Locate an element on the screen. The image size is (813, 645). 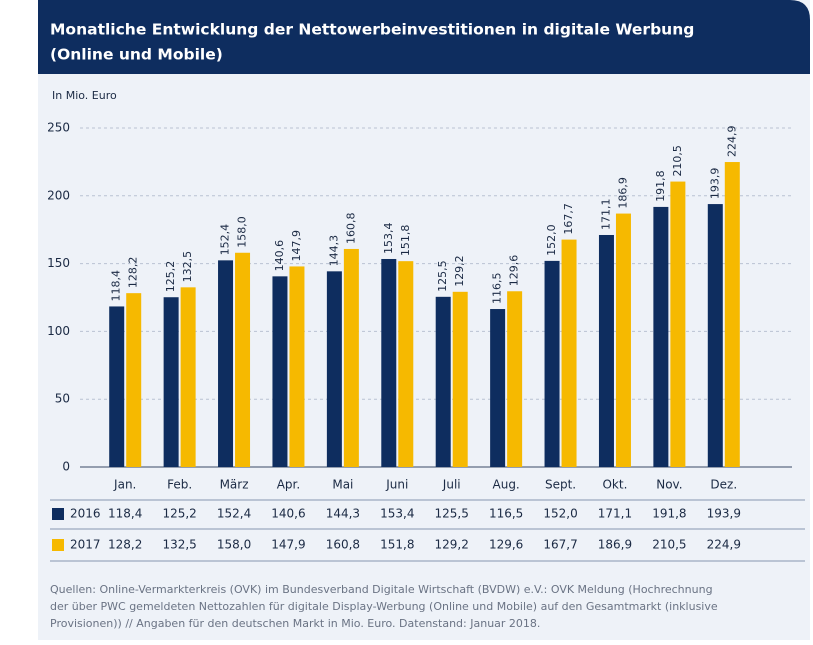
value-label: 152,0 is located at coordinates (551, 240).